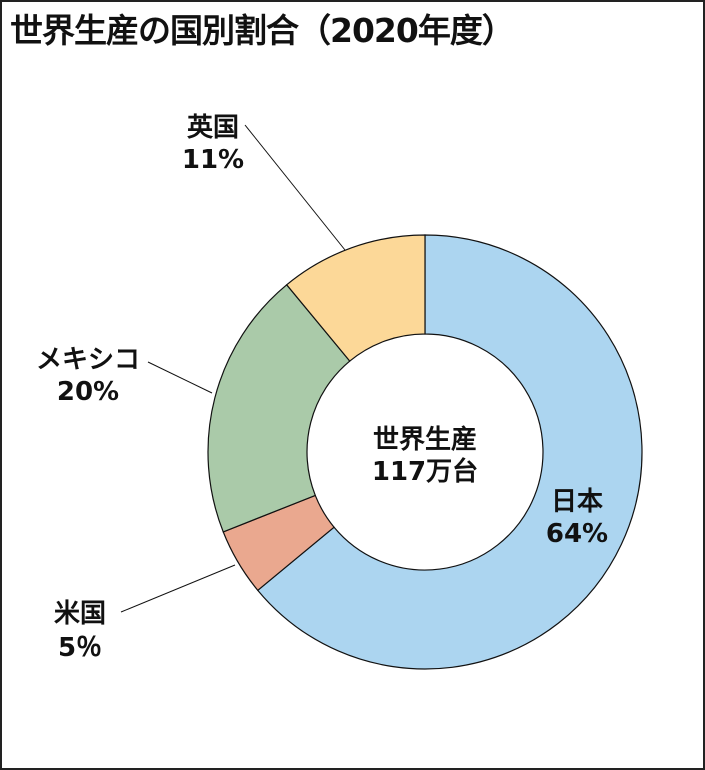  I want to click on leader-line-us, so click(178, 588).